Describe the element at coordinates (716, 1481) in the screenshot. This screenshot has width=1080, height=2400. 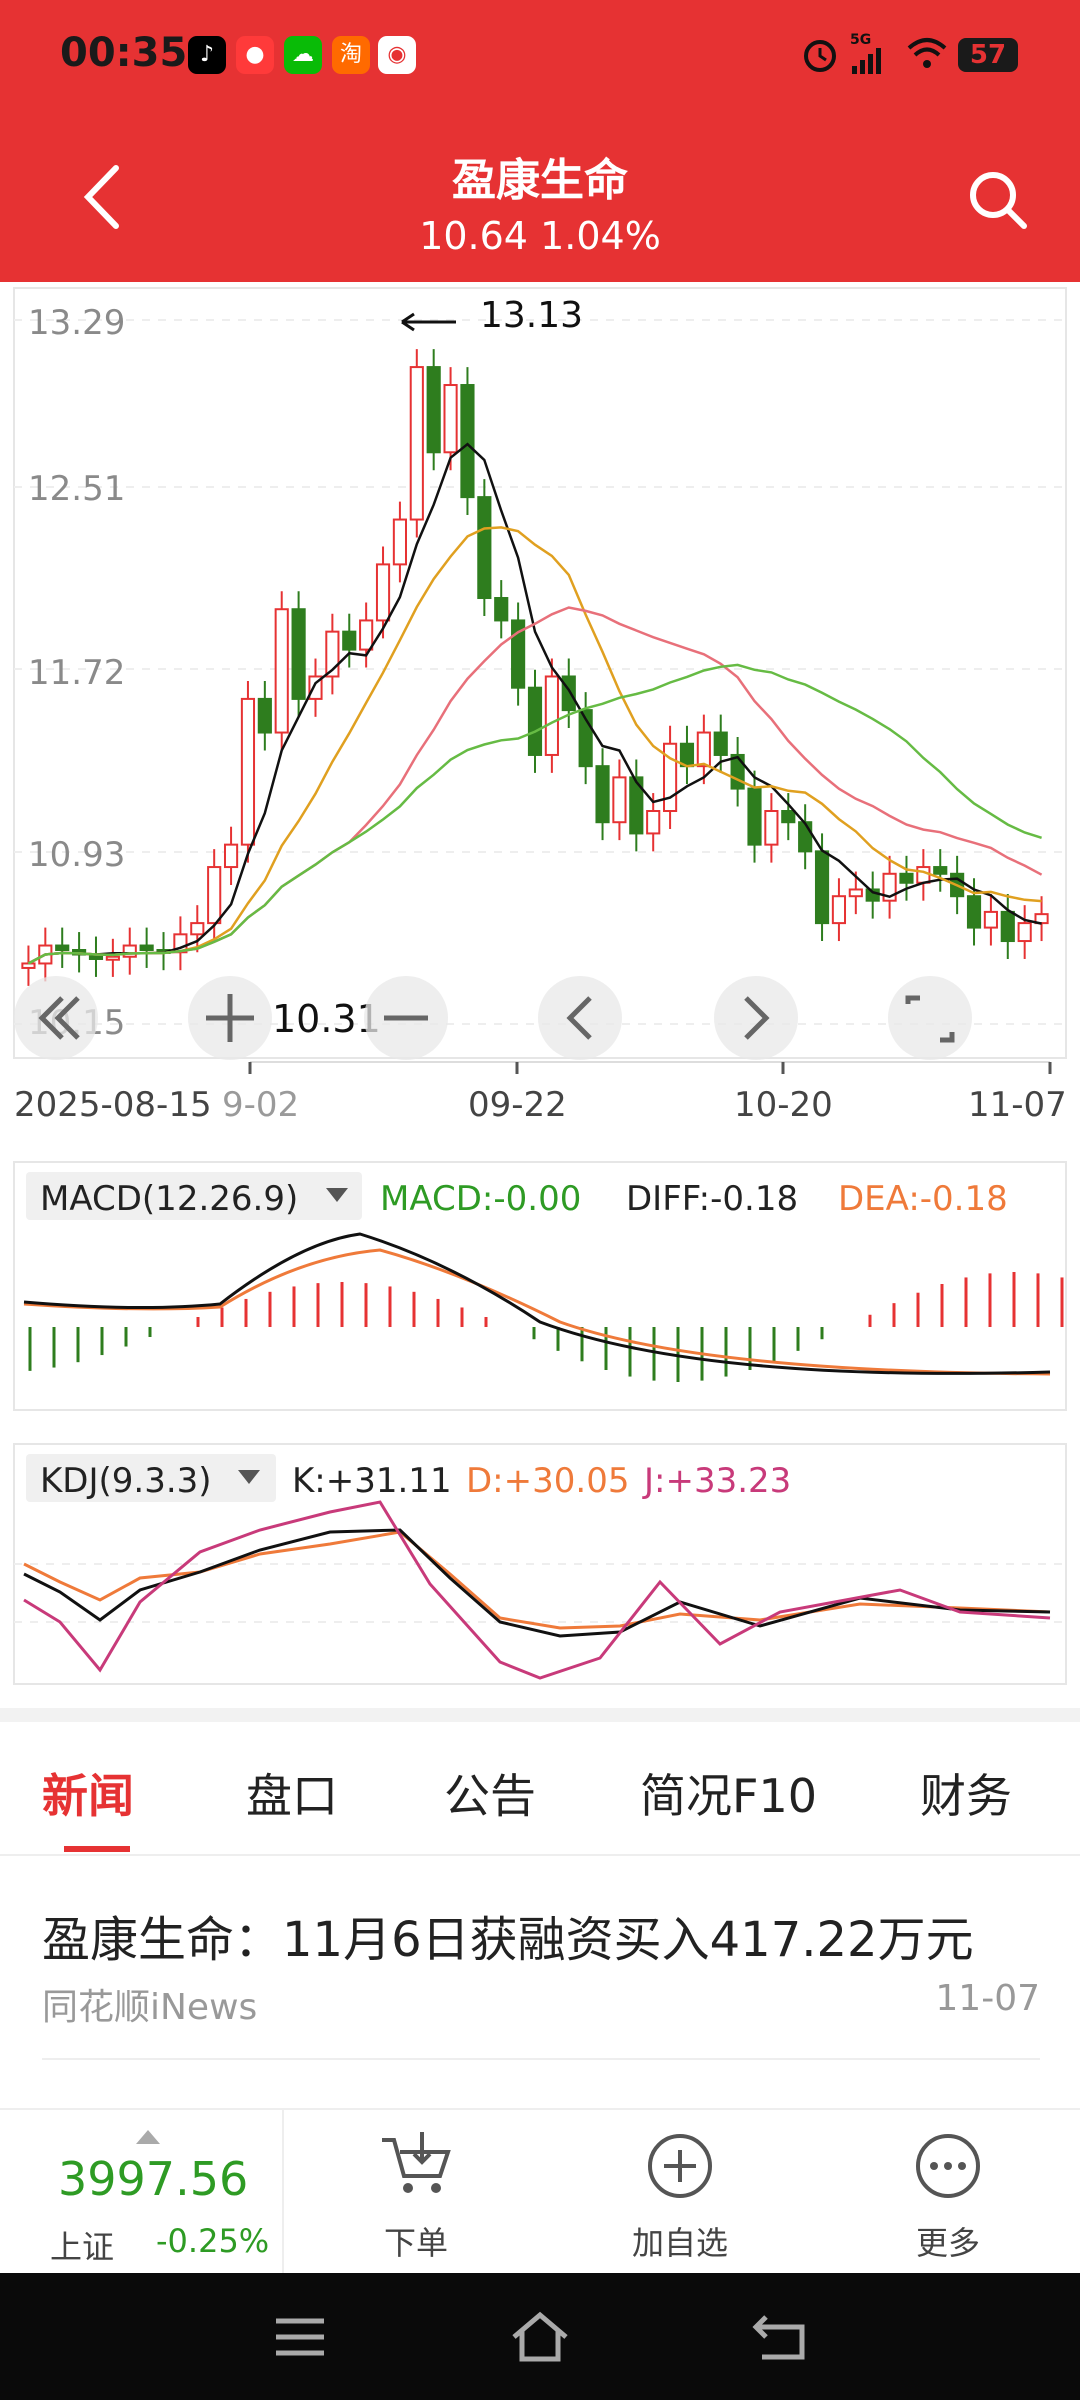
I see `j-value: J:+33.23` at that location.